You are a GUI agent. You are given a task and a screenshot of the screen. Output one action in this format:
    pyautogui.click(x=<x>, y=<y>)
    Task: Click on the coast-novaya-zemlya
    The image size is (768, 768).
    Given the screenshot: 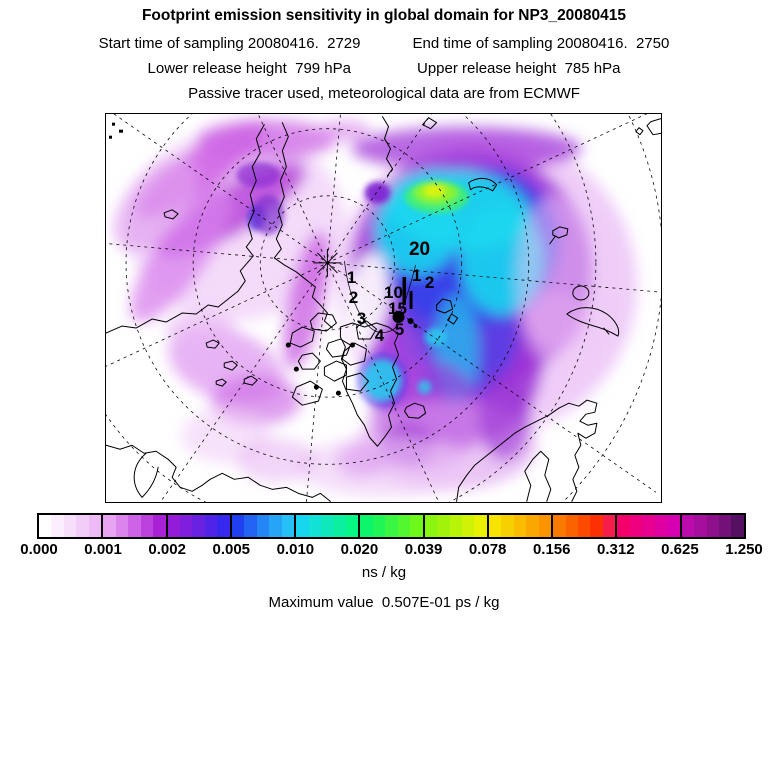 What is the action you would take?
    pyautogui.click(x=593, y=322)
    